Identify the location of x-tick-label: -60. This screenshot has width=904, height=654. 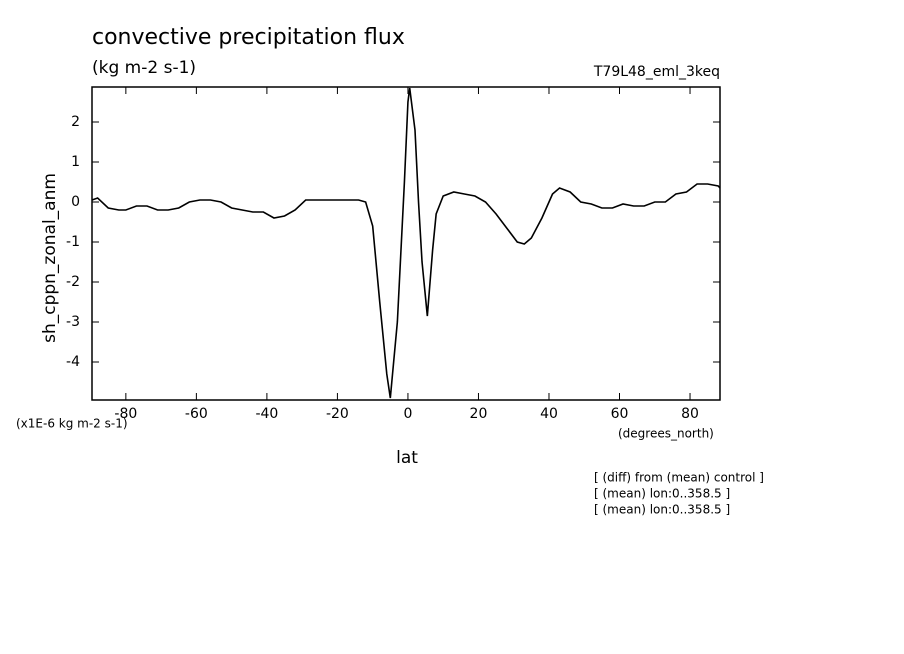
(196, 414).